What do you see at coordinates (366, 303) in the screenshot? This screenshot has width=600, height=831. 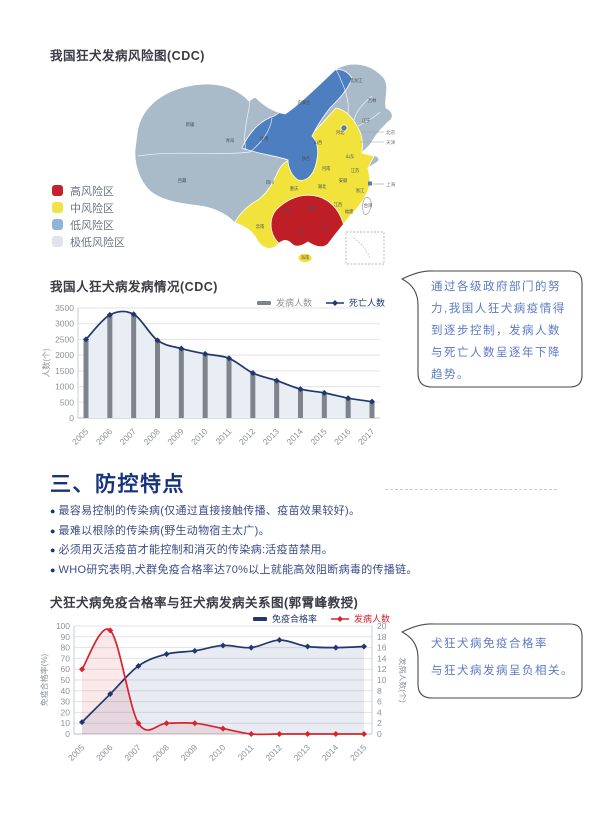 I see `deaths-legend-label: 死亡人数` at bounding box center [366, 303].